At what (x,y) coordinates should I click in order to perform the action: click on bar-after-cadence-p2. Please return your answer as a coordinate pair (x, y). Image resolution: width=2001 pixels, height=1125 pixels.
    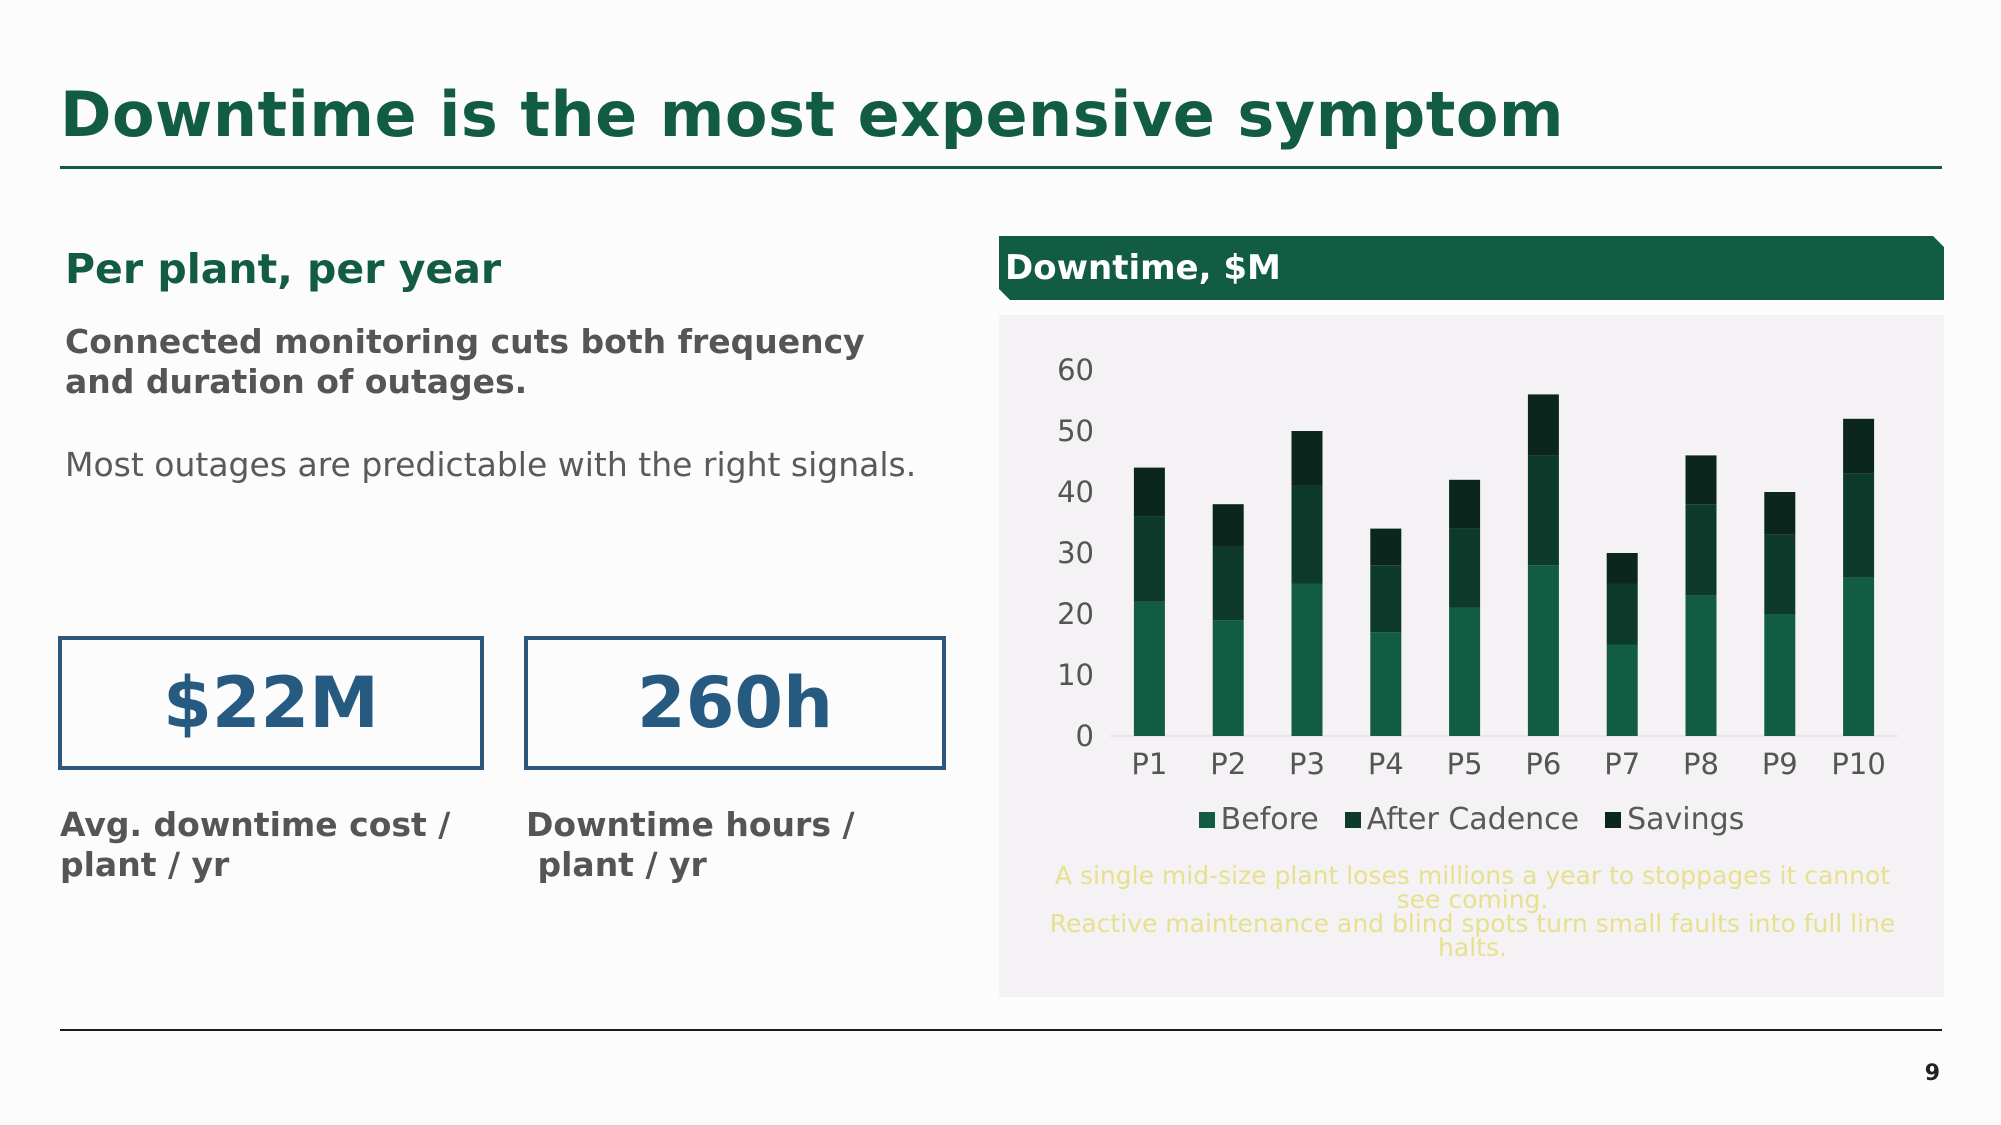
    Looking at the image, I should click on (1228, 583).